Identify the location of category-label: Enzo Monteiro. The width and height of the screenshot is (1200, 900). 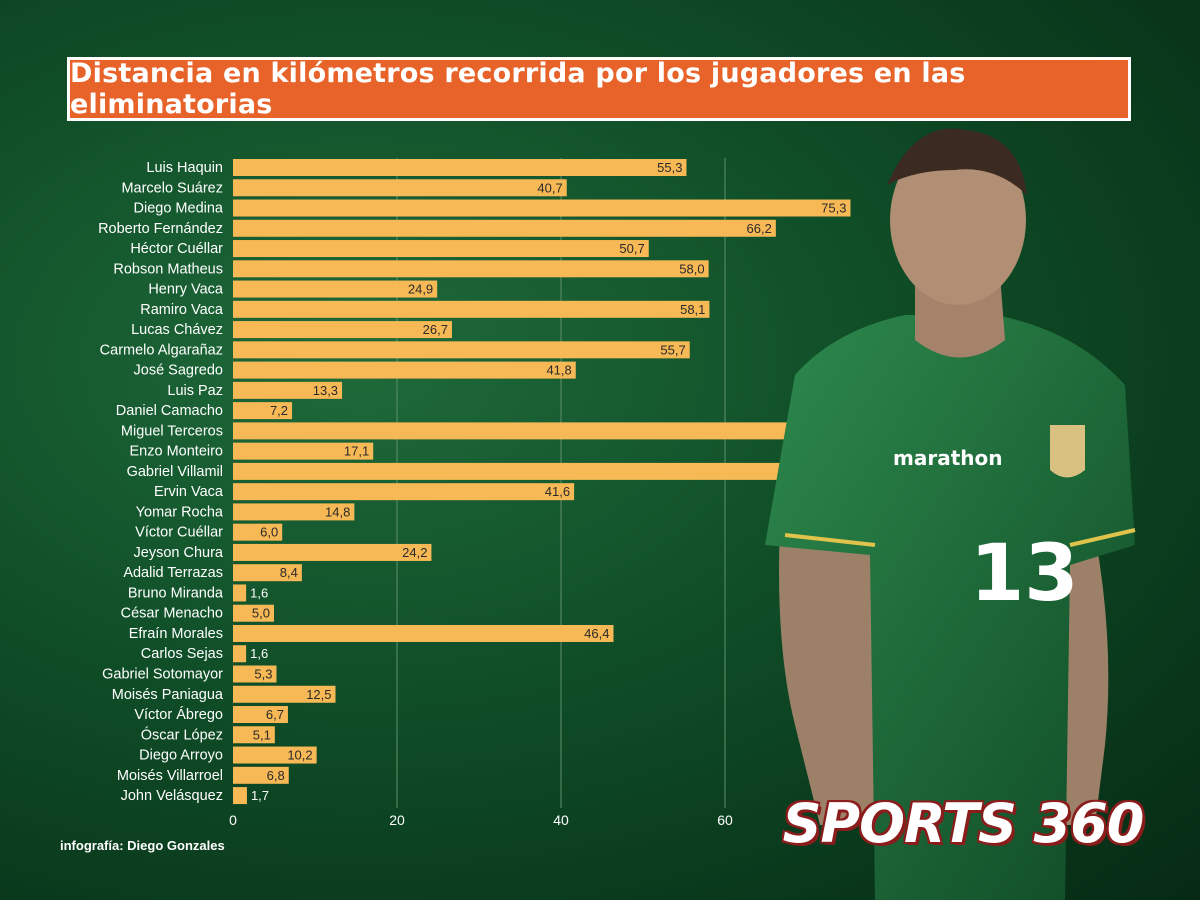
(177, 452).